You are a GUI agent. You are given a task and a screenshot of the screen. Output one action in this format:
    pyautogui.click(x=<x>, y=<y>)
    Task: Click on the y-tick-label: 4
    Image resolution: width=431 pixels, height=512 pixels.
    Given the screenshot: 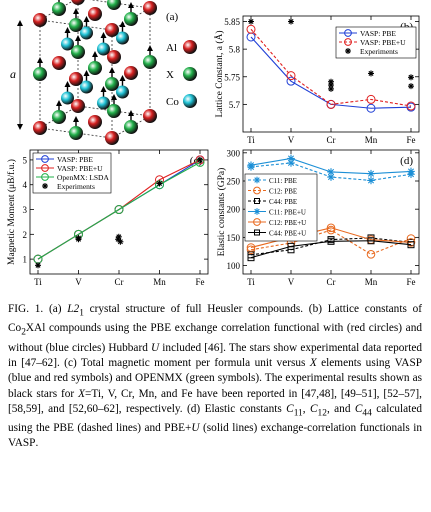 What is the action you would take?
    pyautogui.click(x=25, y=185)
    